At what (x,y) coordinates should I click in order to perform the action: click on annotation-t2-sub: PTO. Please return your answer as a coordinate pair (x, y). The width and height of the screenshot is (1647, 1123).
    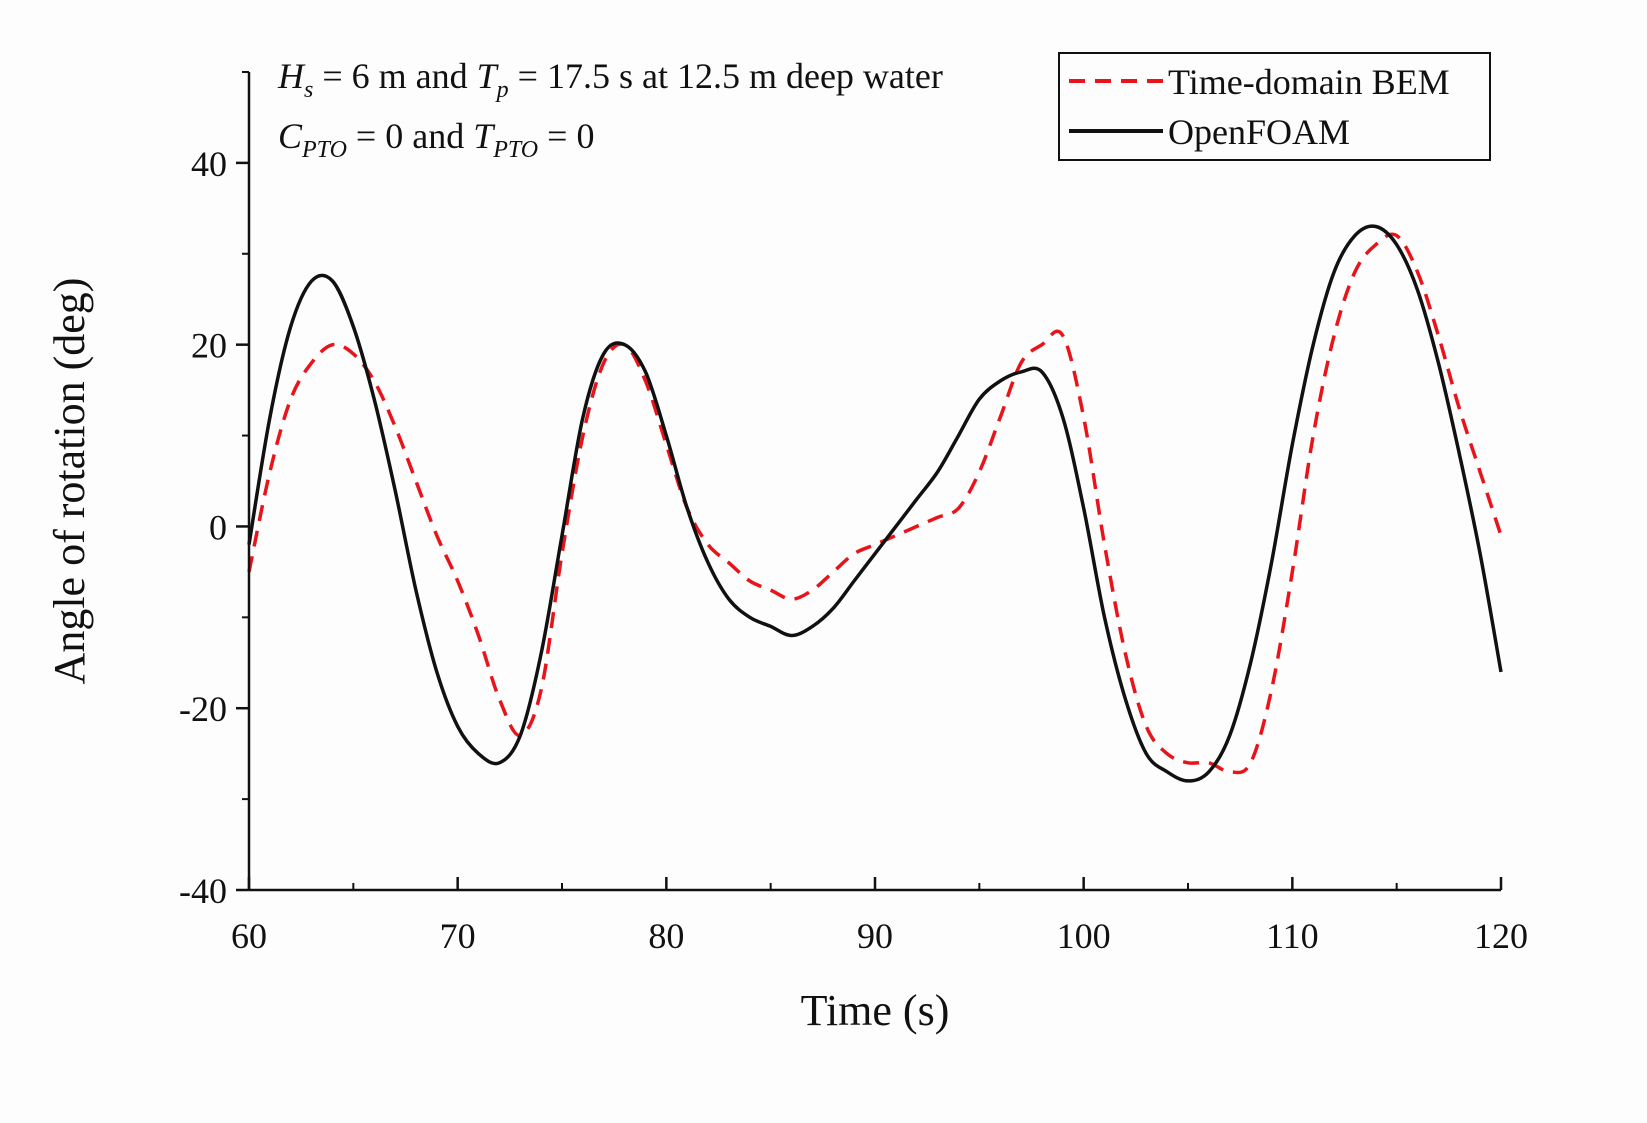
    Looking at the image, I should click on (515, 150).